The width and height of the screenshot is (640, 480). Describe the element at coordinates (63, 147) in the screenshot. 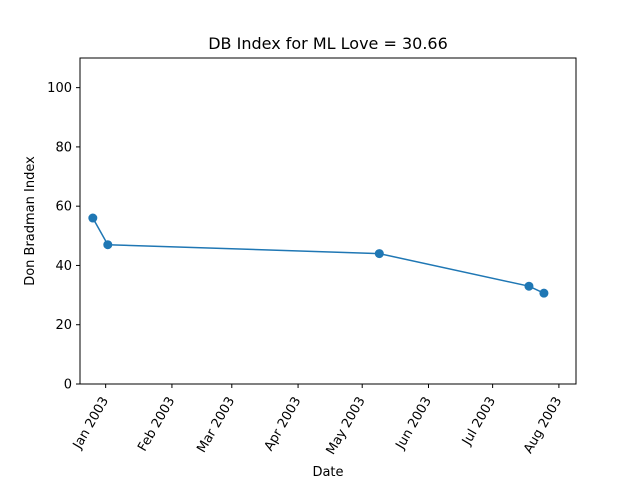

I see `y-tick-label: 80` at that location.